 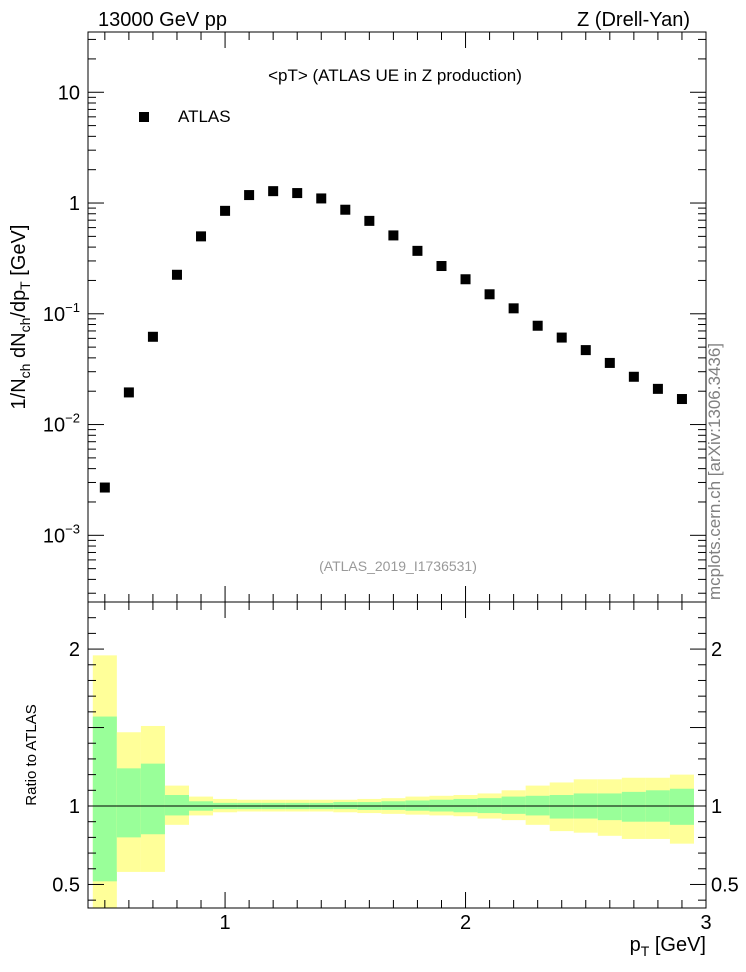 What do you see at coordinates (162, 20) in the screenshot?
I see `header-left: 13000 GeV pp` at bounding box center [162, 20].